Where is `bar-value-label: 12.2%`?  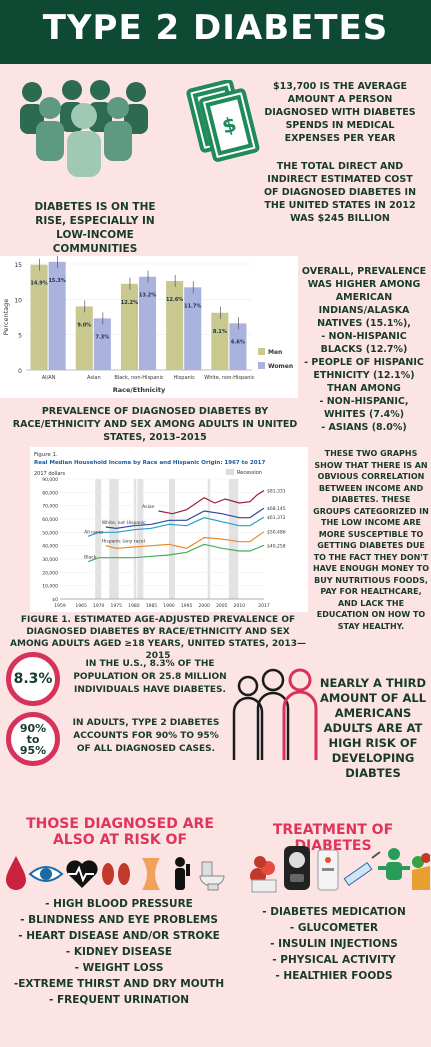
bar-value-label: 12.2% is located at coordinates (129, 303).